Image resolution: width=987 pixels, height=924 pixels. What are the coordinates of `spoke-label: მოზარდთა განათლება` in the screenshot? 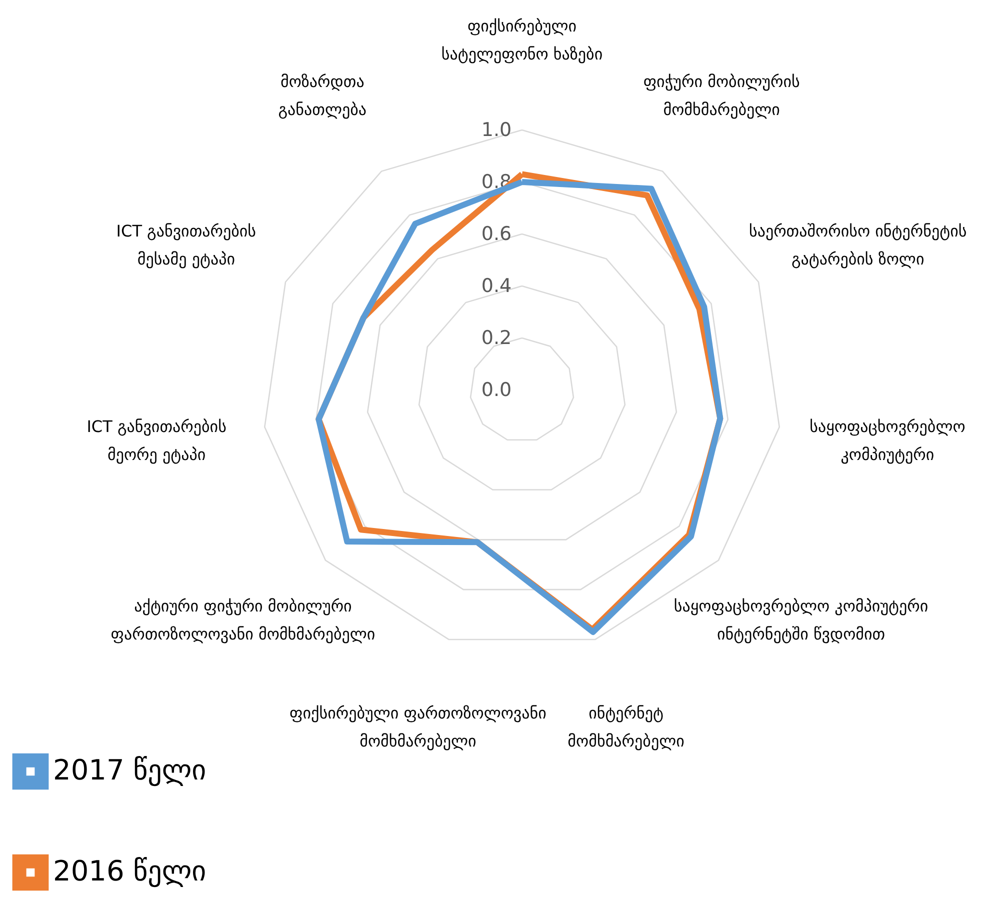 It's located at (322, 95).